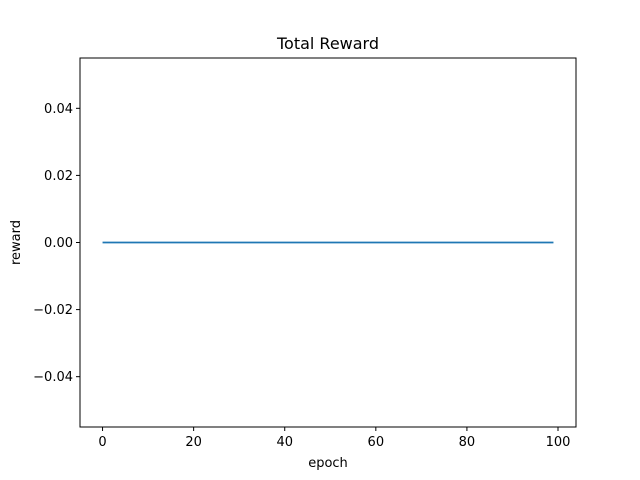  Describe the element at coordinates (53, 310) in the screenshot. I see `y-tick-label: −0.02` at that location.